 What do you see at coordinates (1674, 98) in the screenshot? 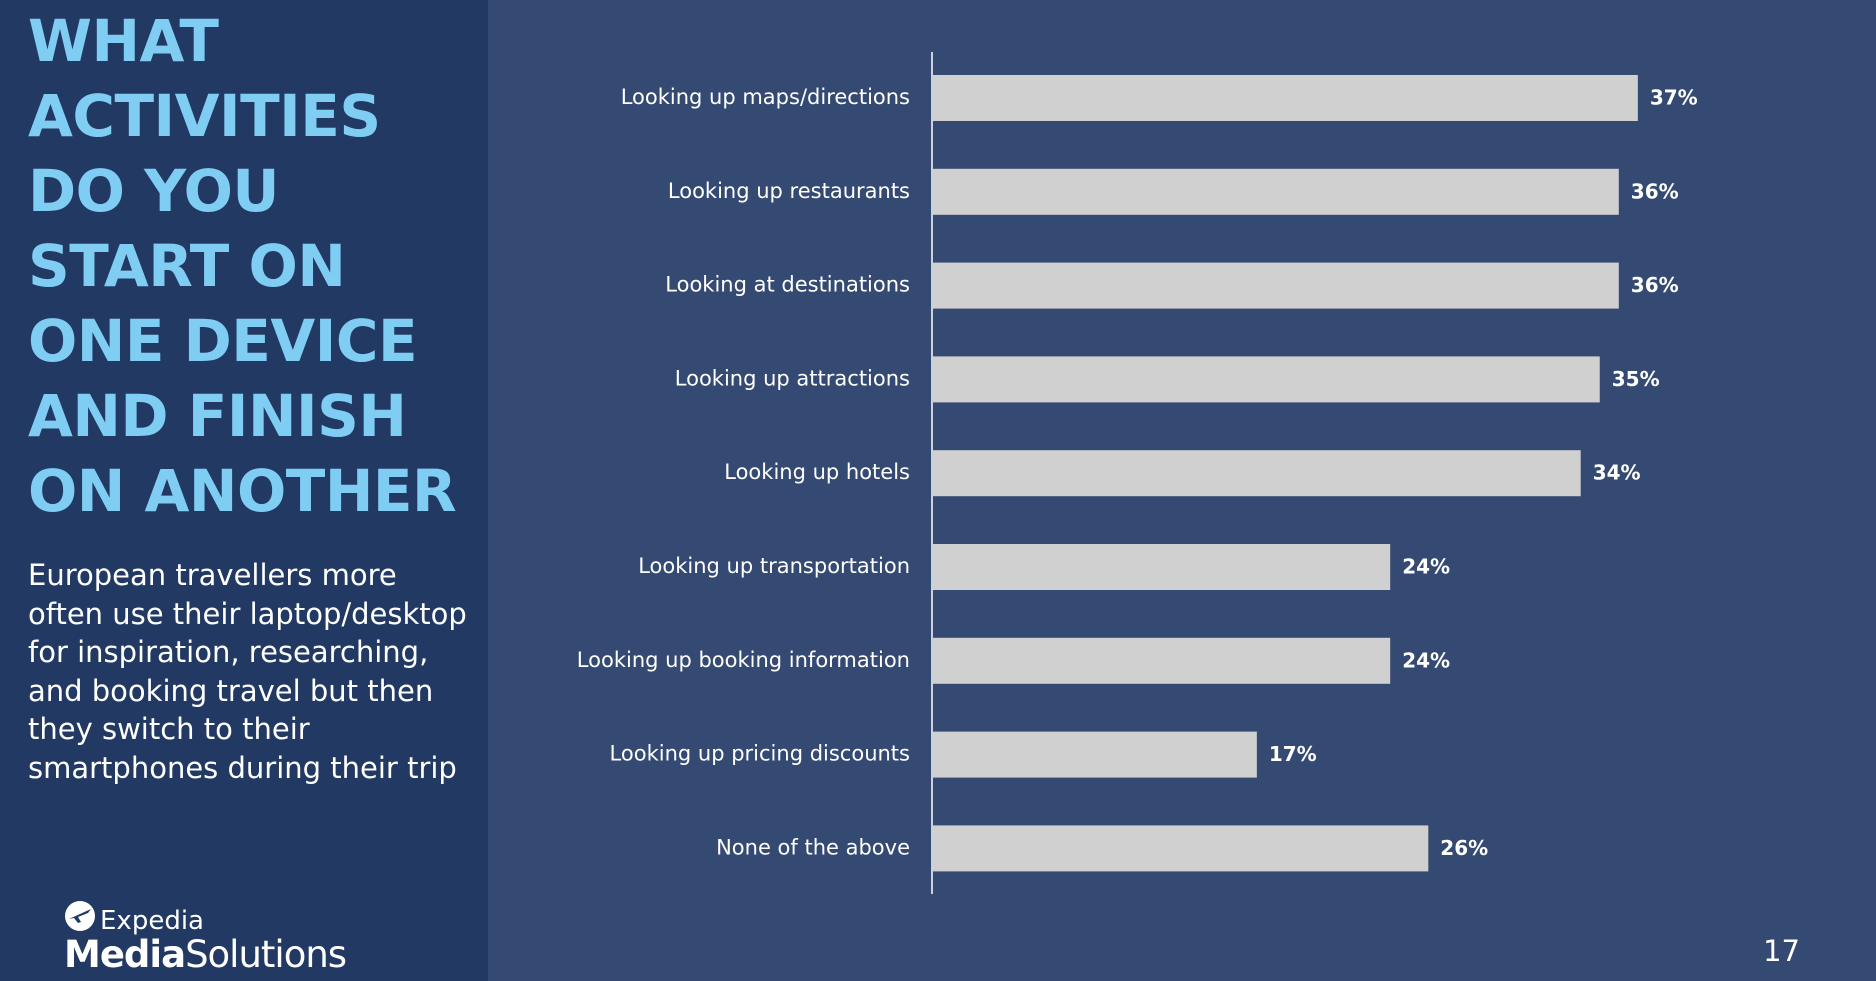
I see `value-label-0: 37%` at bounding box center [1674, 98].